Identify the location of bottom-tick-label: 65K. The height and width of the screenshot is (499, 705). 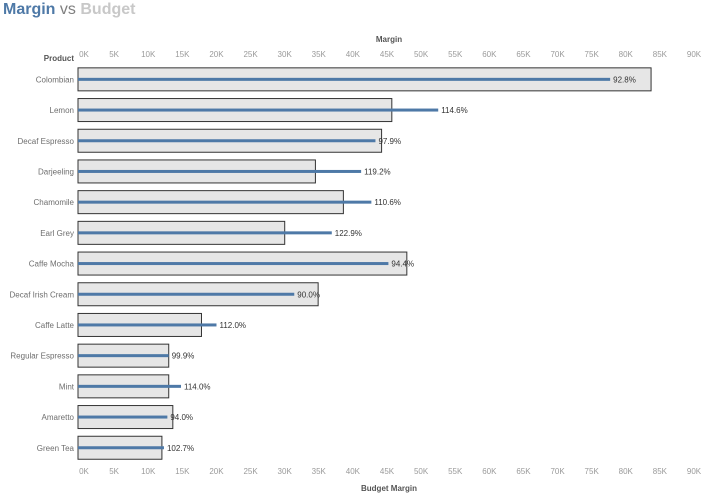
(523, 471).